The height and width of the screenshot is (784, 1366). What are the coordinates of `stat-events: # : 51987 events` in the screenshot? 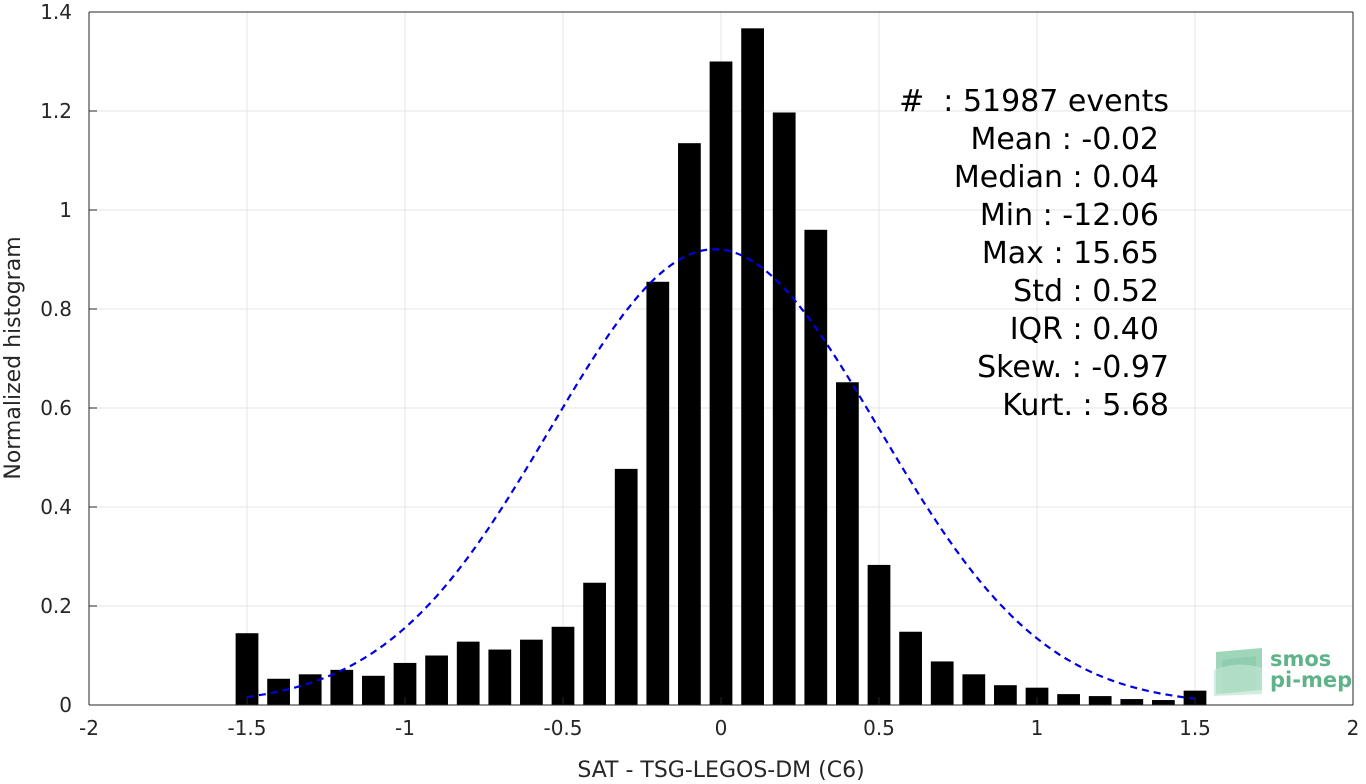 It's located at (1034, 101).